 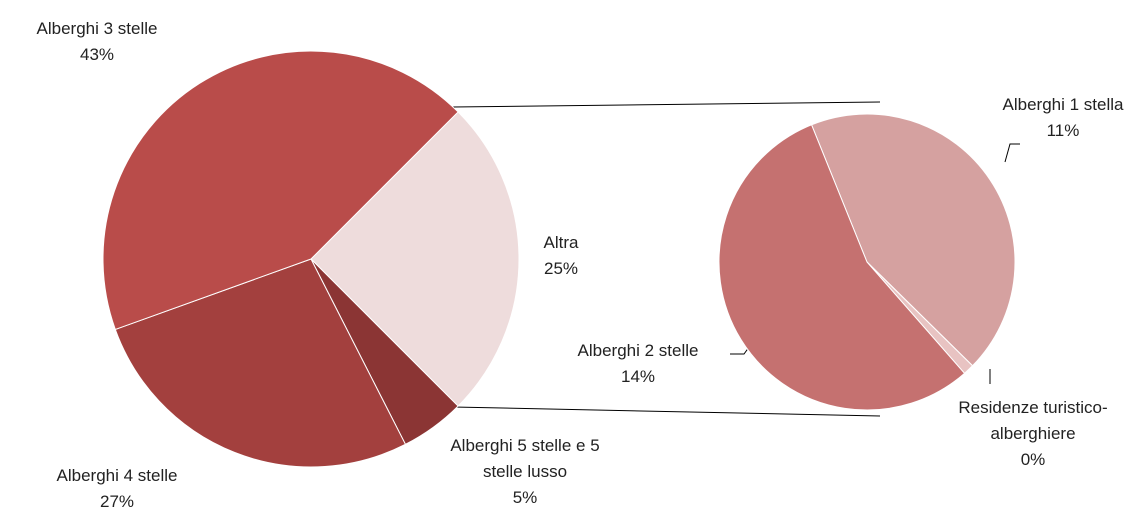 What do you see at coordinates (1012, 153) in the screenshot?
I see `leader-line` at bounding box center [1012, 153].